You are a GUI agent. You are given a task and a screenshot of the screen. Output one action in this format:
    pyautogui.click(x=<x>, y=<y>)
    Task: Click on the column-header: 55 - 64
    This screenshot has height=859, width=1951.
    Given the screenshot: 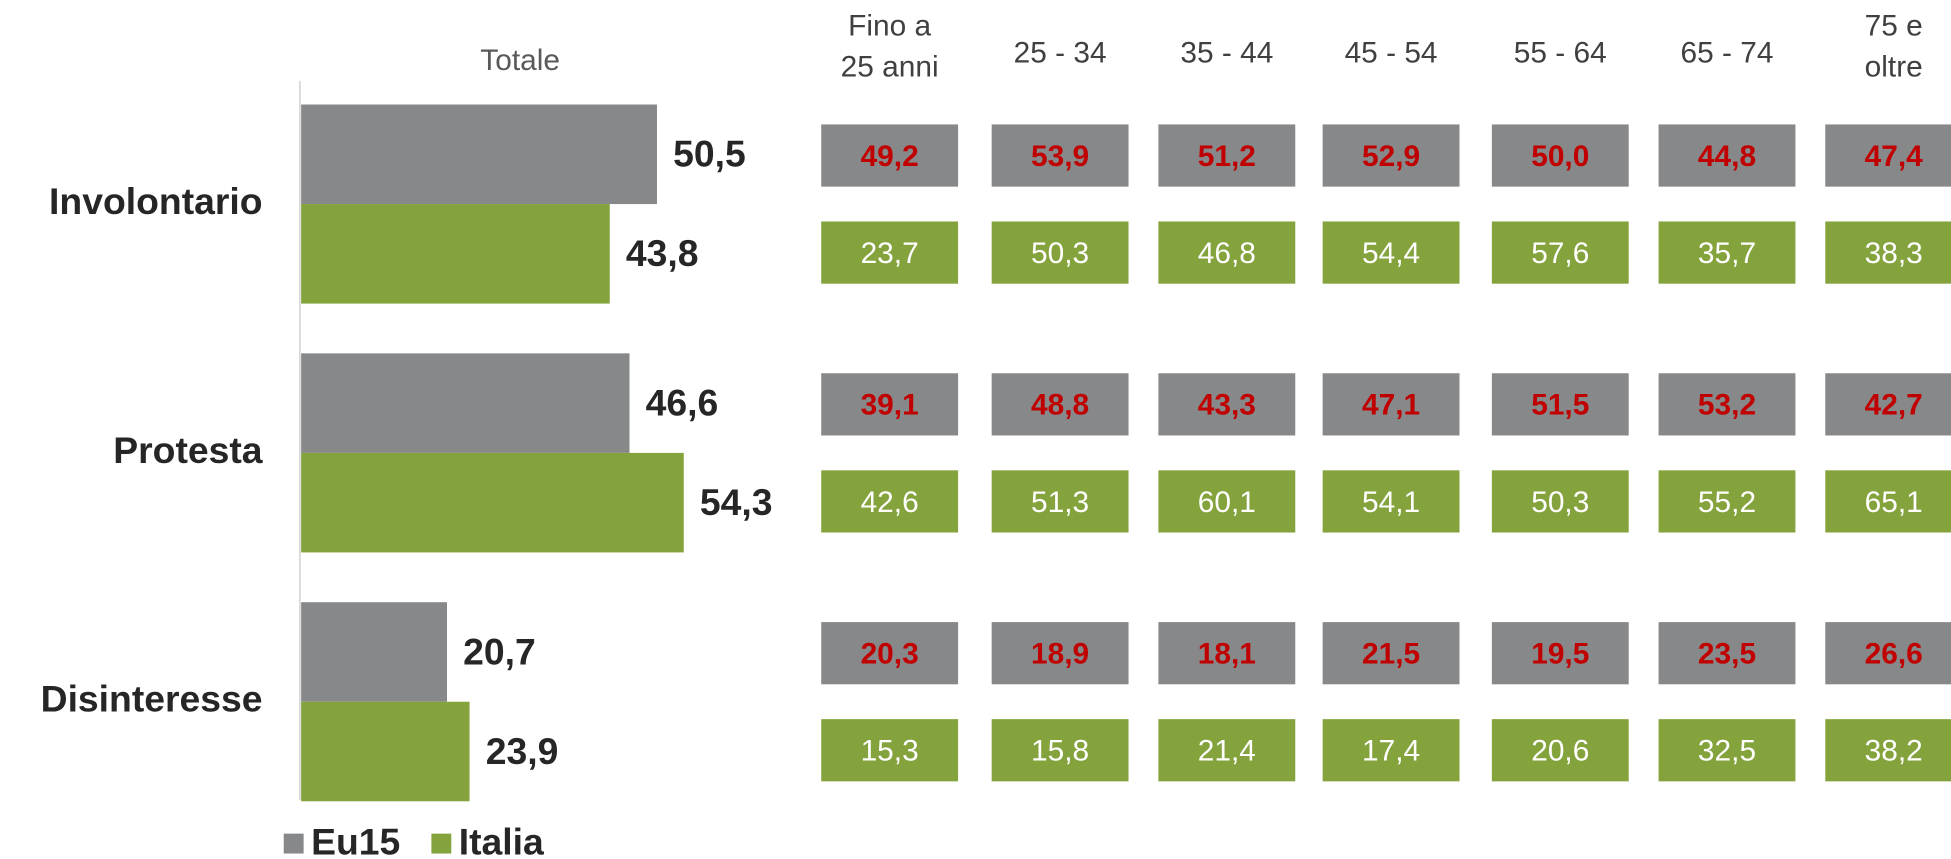 What is the action you would take?
    pyautogui.click(x=1560, y=53)
    